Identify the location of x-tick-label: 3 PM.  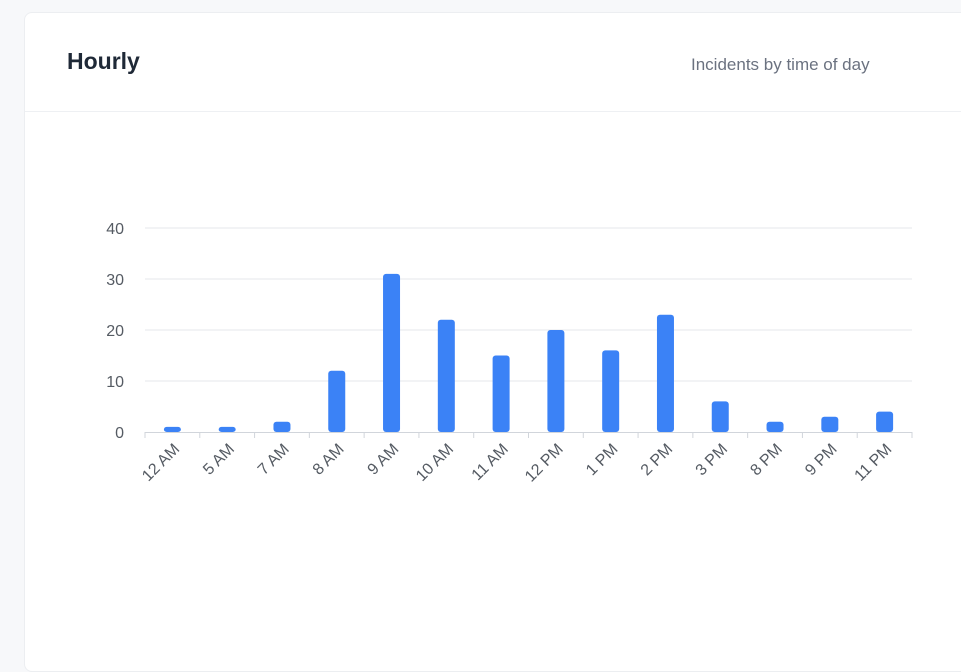
(712, 460).